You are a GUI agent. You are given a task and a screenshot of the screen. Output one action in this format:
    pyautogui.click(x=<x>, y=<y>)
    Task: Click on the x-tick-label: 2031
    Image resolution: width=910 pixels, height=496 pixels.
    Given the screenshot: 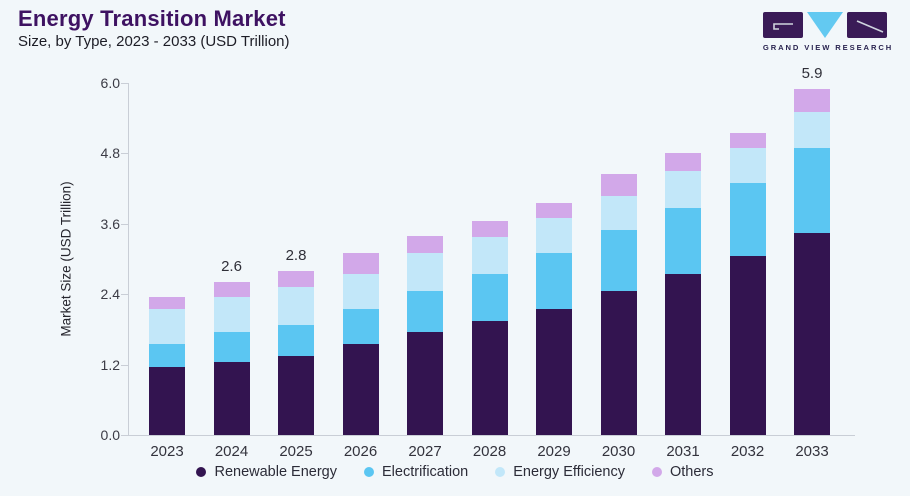 What is the action you would take?
    pyautogui.click(x=683, y=451)
    